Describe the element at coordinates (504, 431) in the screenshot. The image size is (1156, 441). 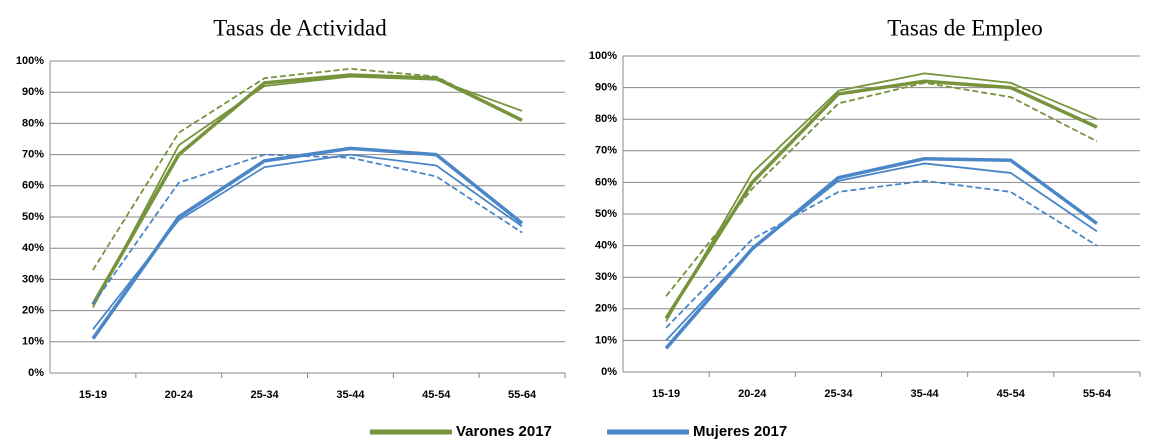
I see `legend-label: Varones 2017` at that location.